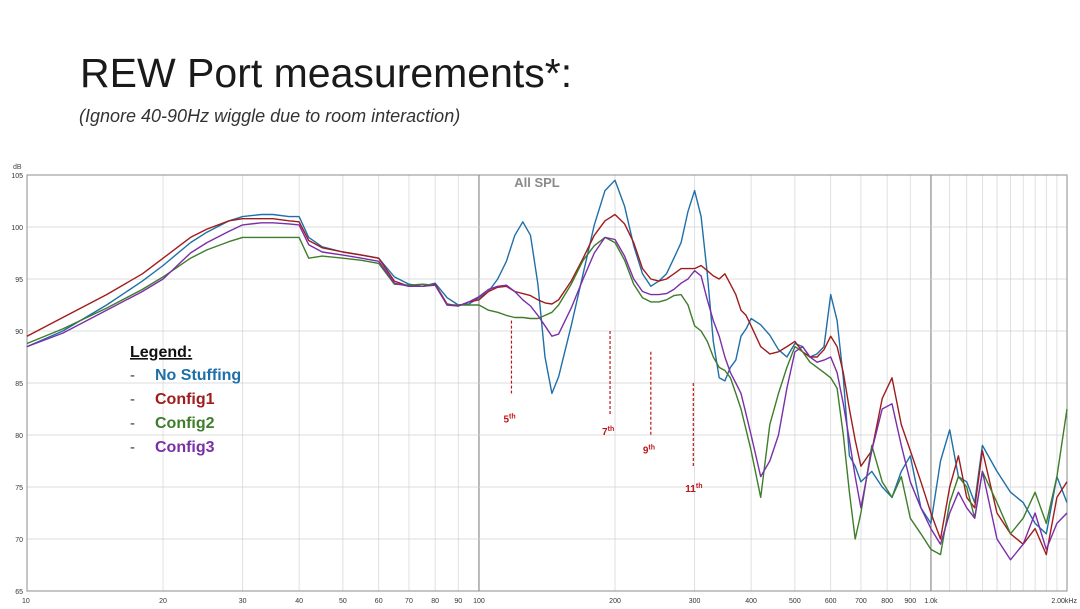  What do you see at coordinates (479, 601) in the screenshot?
I see `x-tick-label: 100` at bounding box center [479, 601].